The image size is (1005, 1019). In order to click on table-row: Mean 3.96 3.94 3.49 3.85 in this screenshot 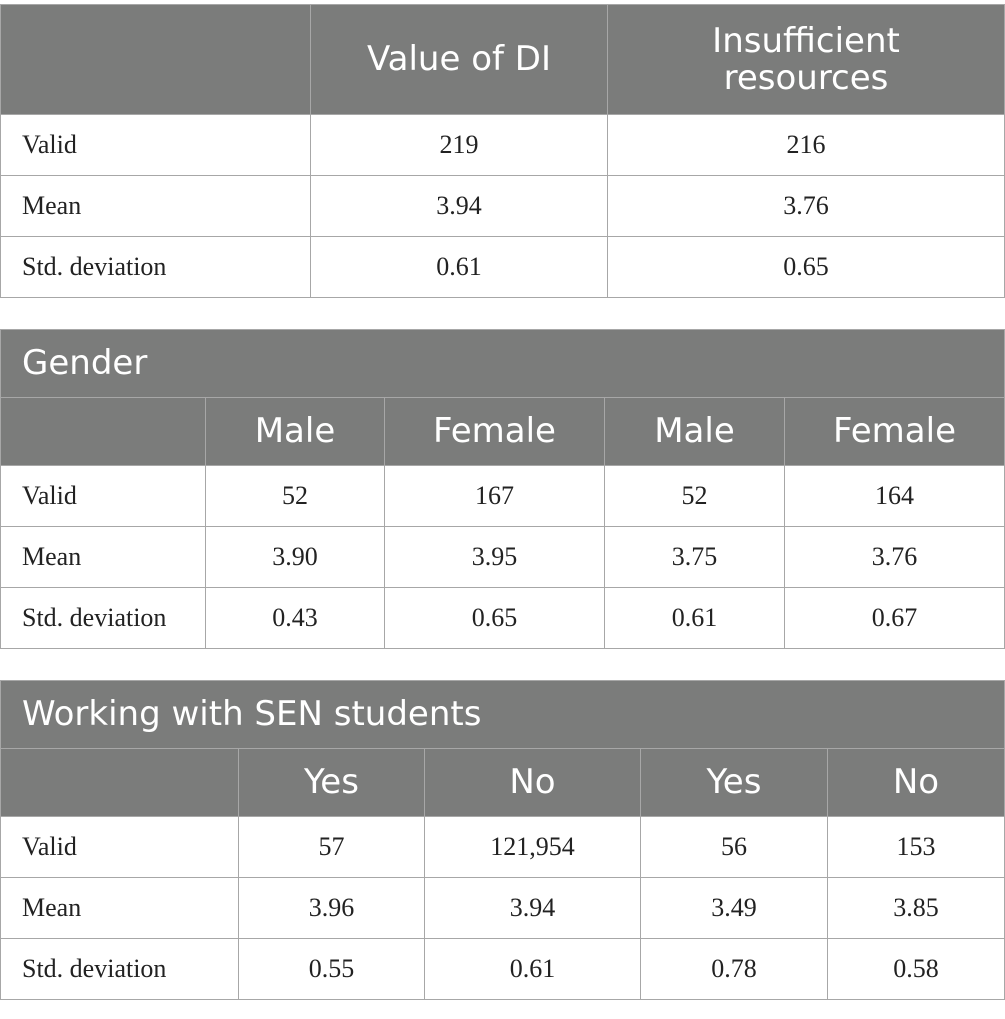, I will do `click(502, 908)`.